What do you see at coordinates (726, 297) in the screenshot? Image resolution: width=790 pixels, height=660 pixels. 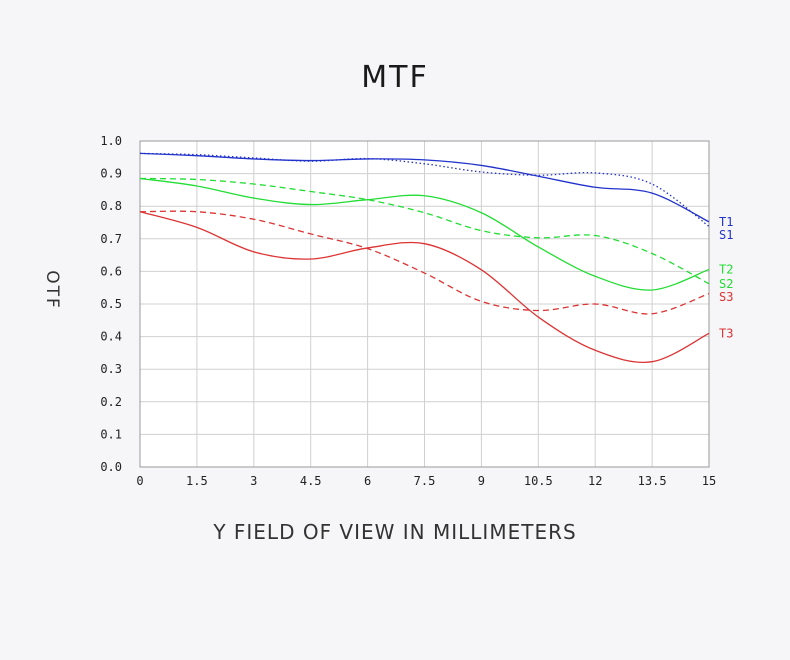 I see `series-label-s3: S3` at bounding box center [726, 297].